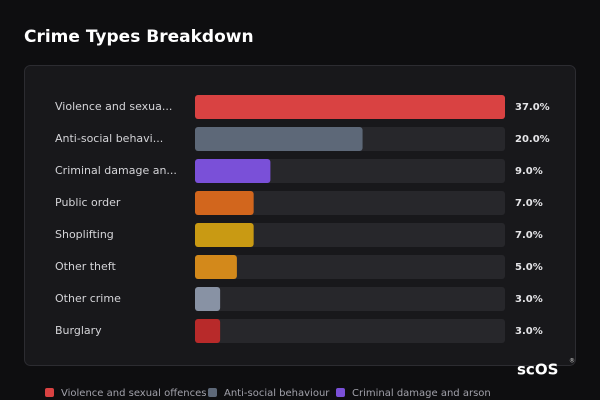 Image resolution: width=600 pixels, height=400 pixels. Describe the element at coordinates (532, 107) in the screenshot. I see `value-label: 37.0%` at that location.